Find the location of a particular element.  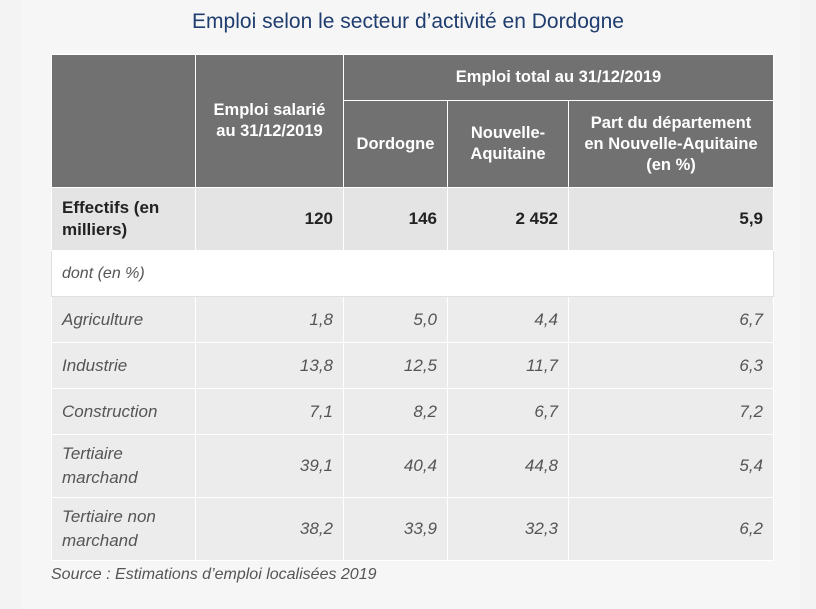

dont-label: dont (en %) is located at coordinates (412, 273).